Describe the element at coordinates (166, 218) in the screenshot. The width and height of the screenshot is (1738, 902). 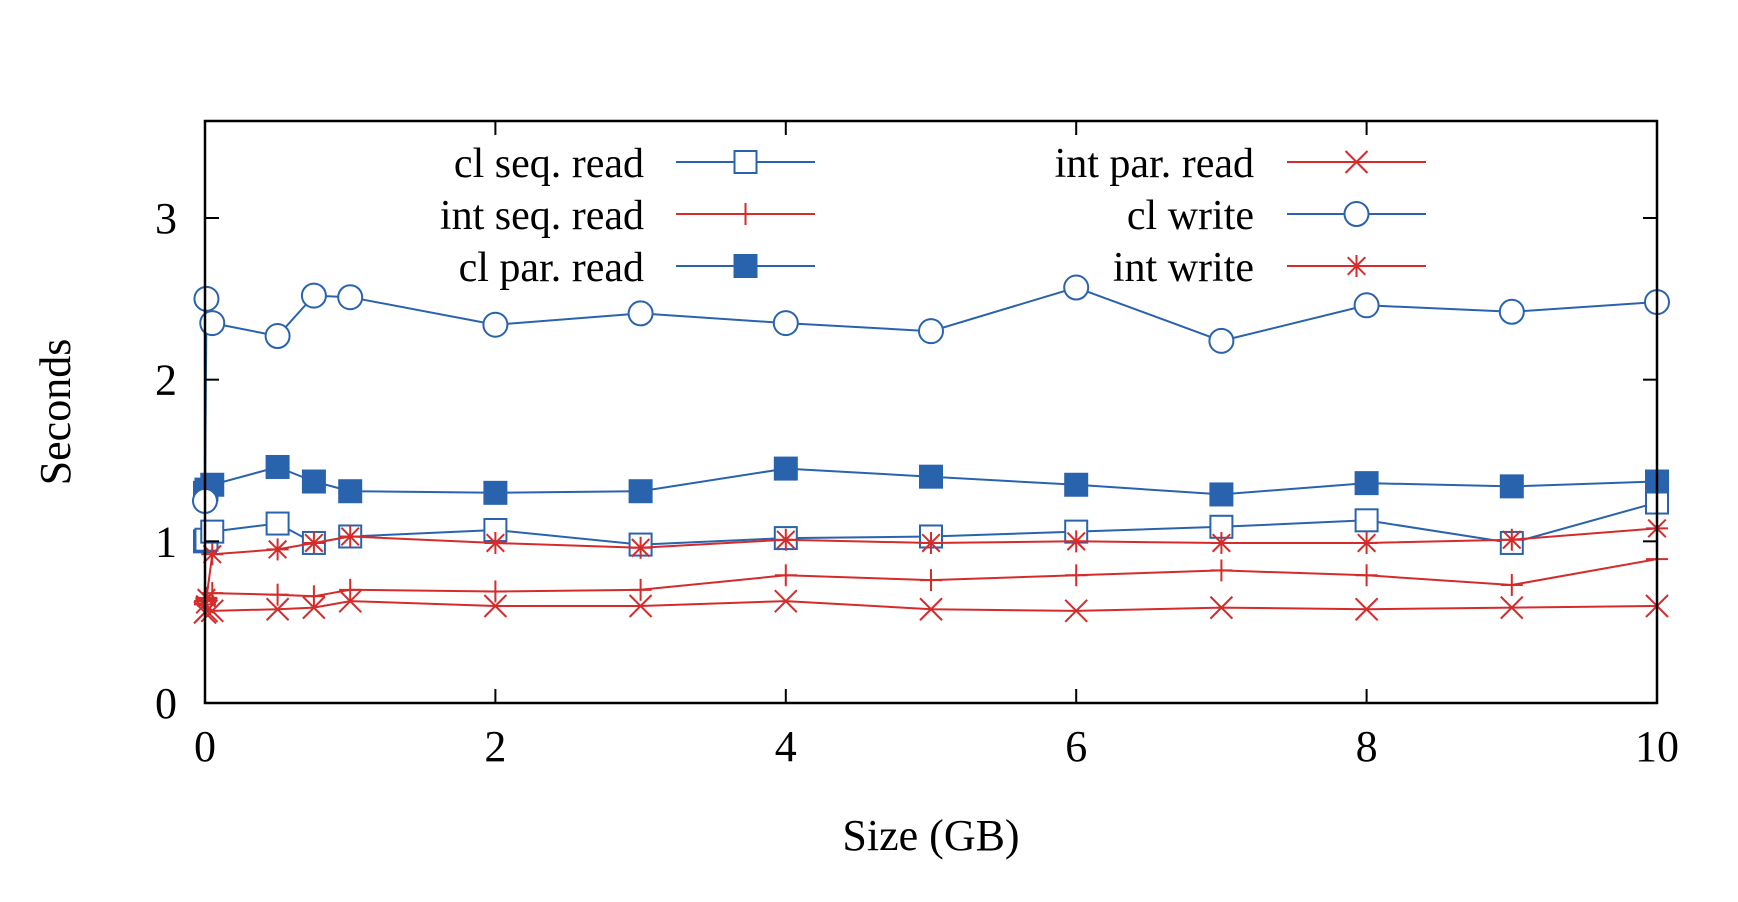
I see `y-tick-label: 3` at that location.